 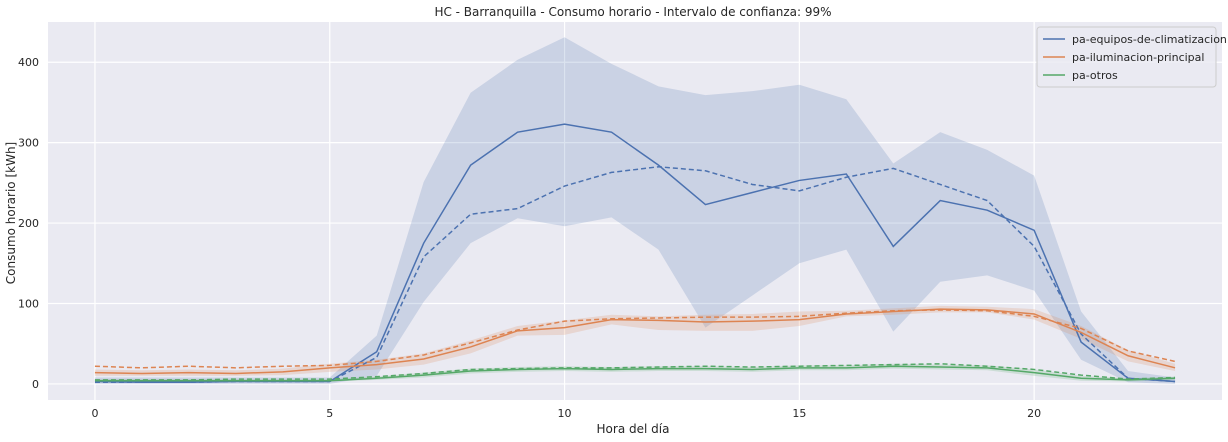 I want to click on y-axis-ticks: 0 100 200 300 400, so click(x=28, y=223).